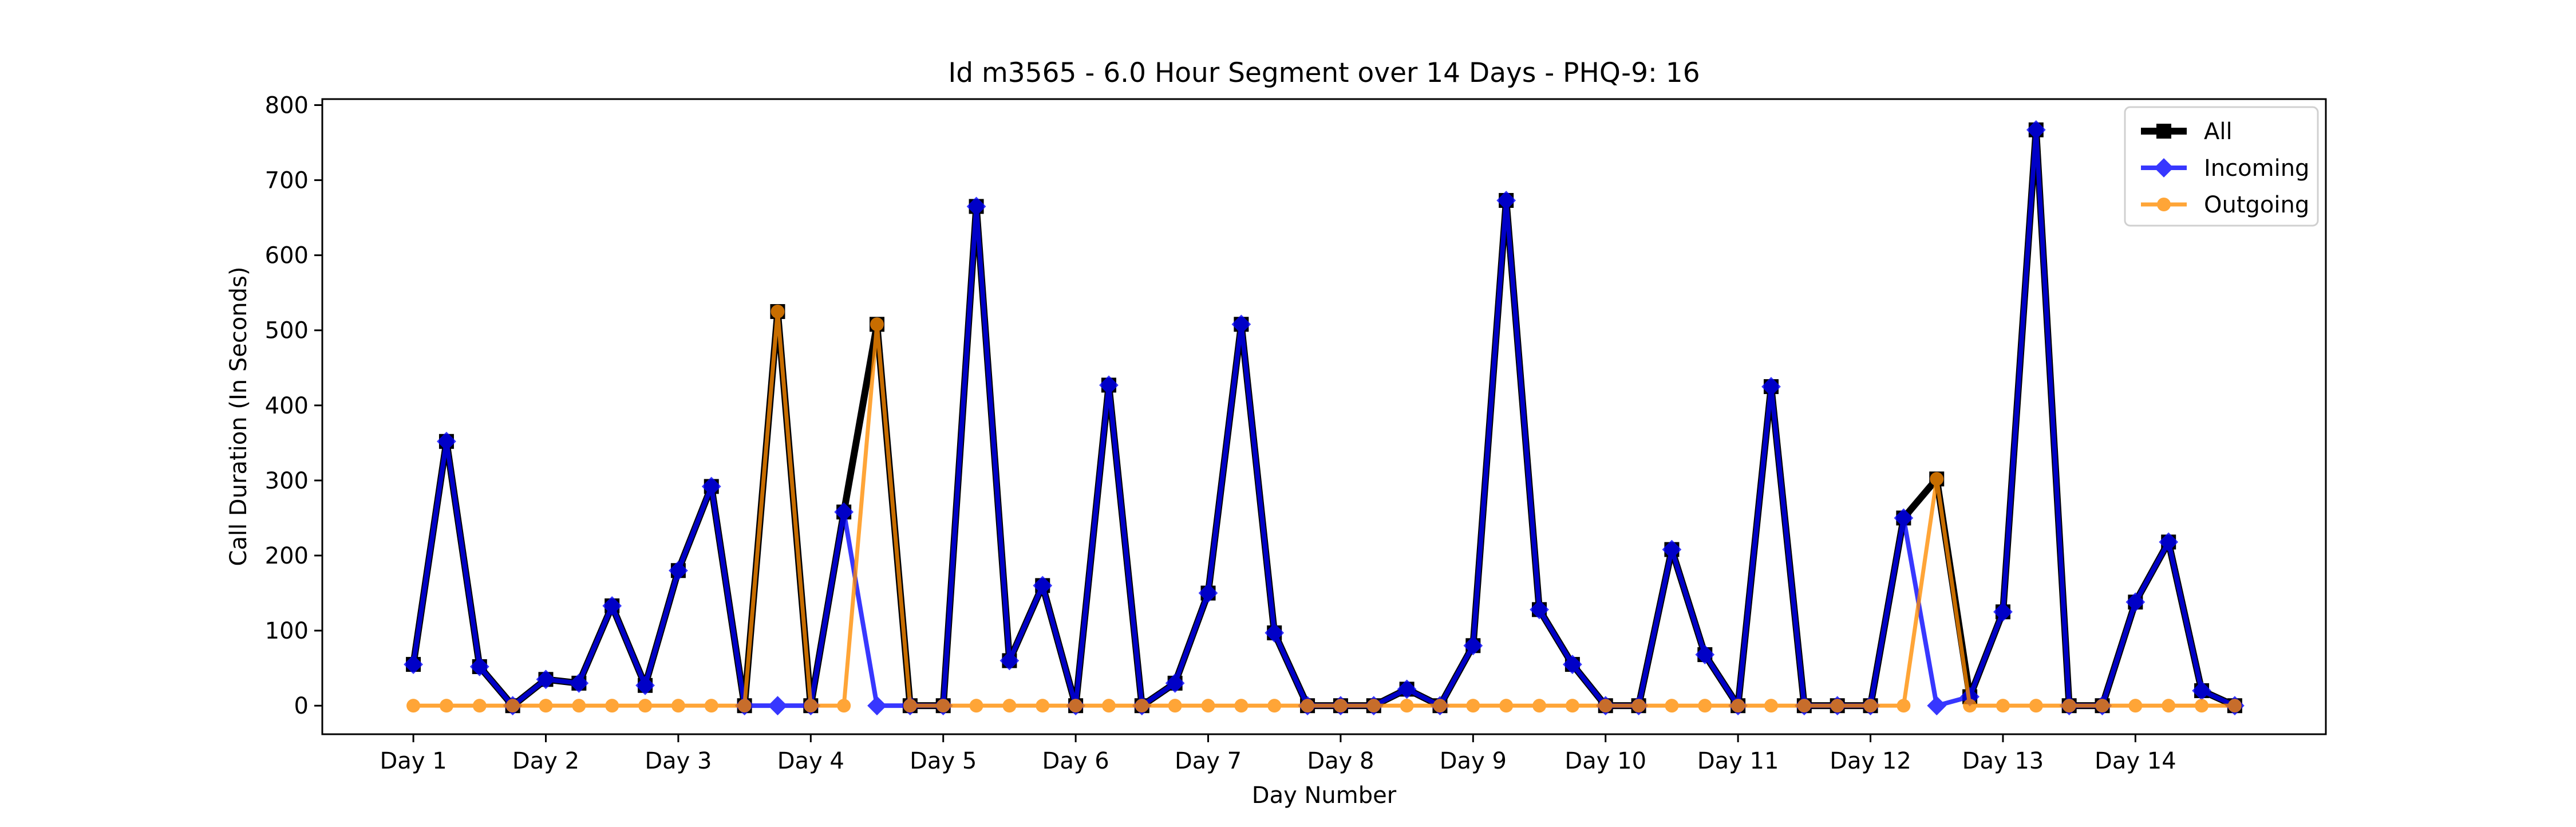 The image size is (2576, 827). I want to click on legend-entry-outgoing, so click(2164, 205).